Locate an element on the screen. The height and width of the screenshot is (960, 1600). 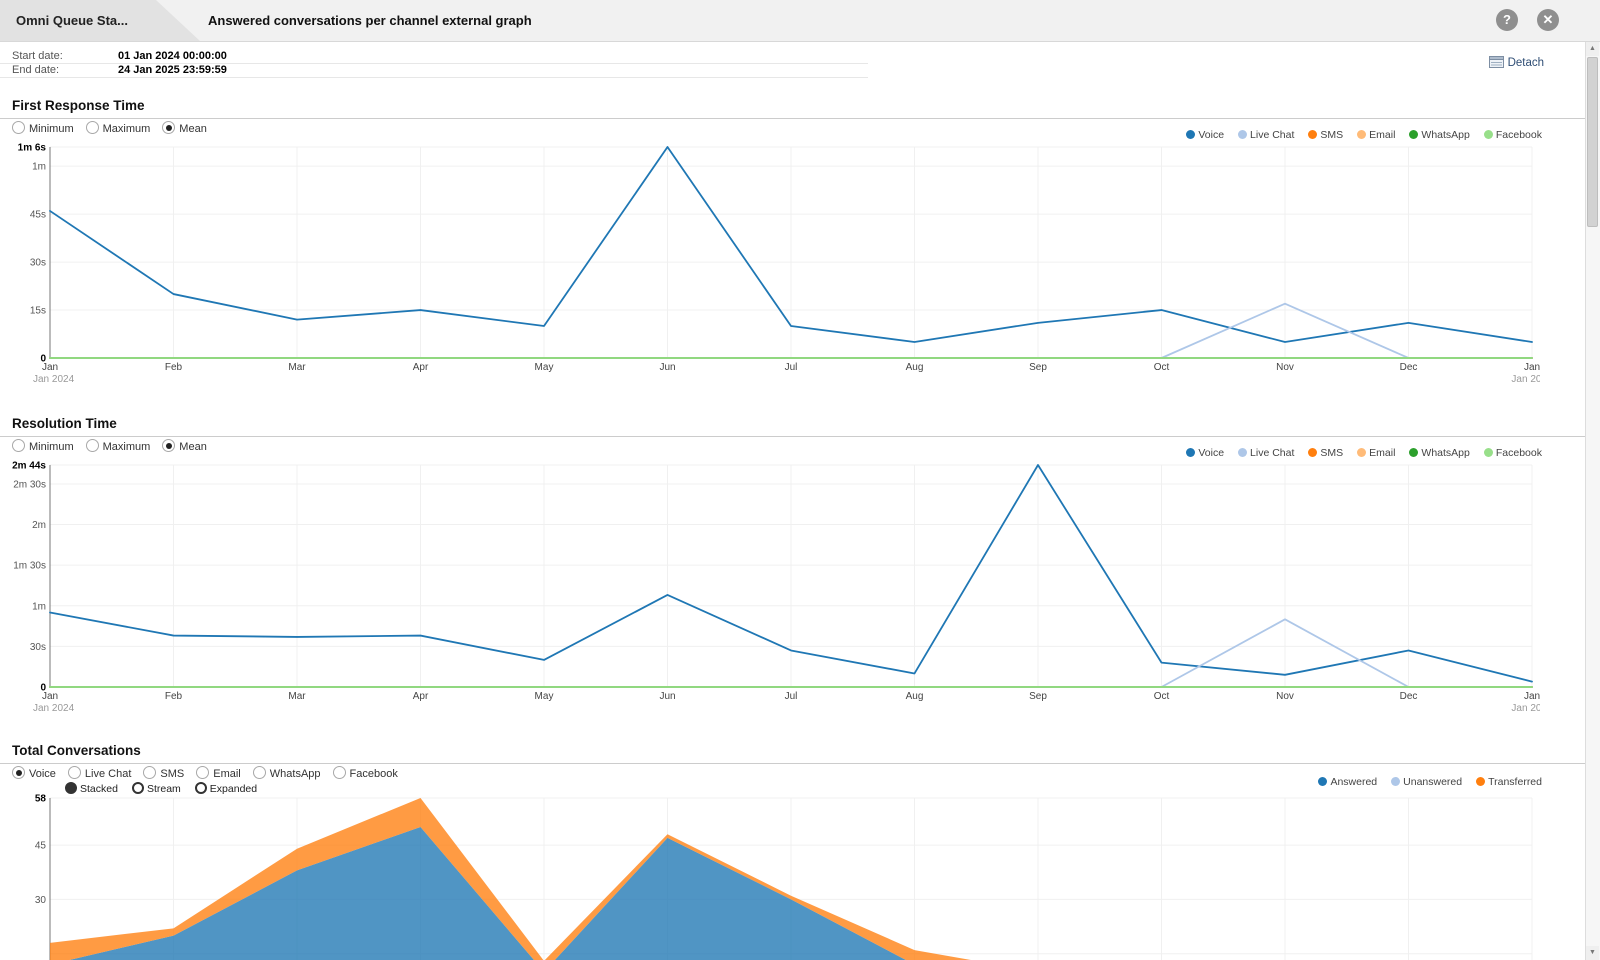
x-tick-label: Nov is located at coordinates (1285, 367).